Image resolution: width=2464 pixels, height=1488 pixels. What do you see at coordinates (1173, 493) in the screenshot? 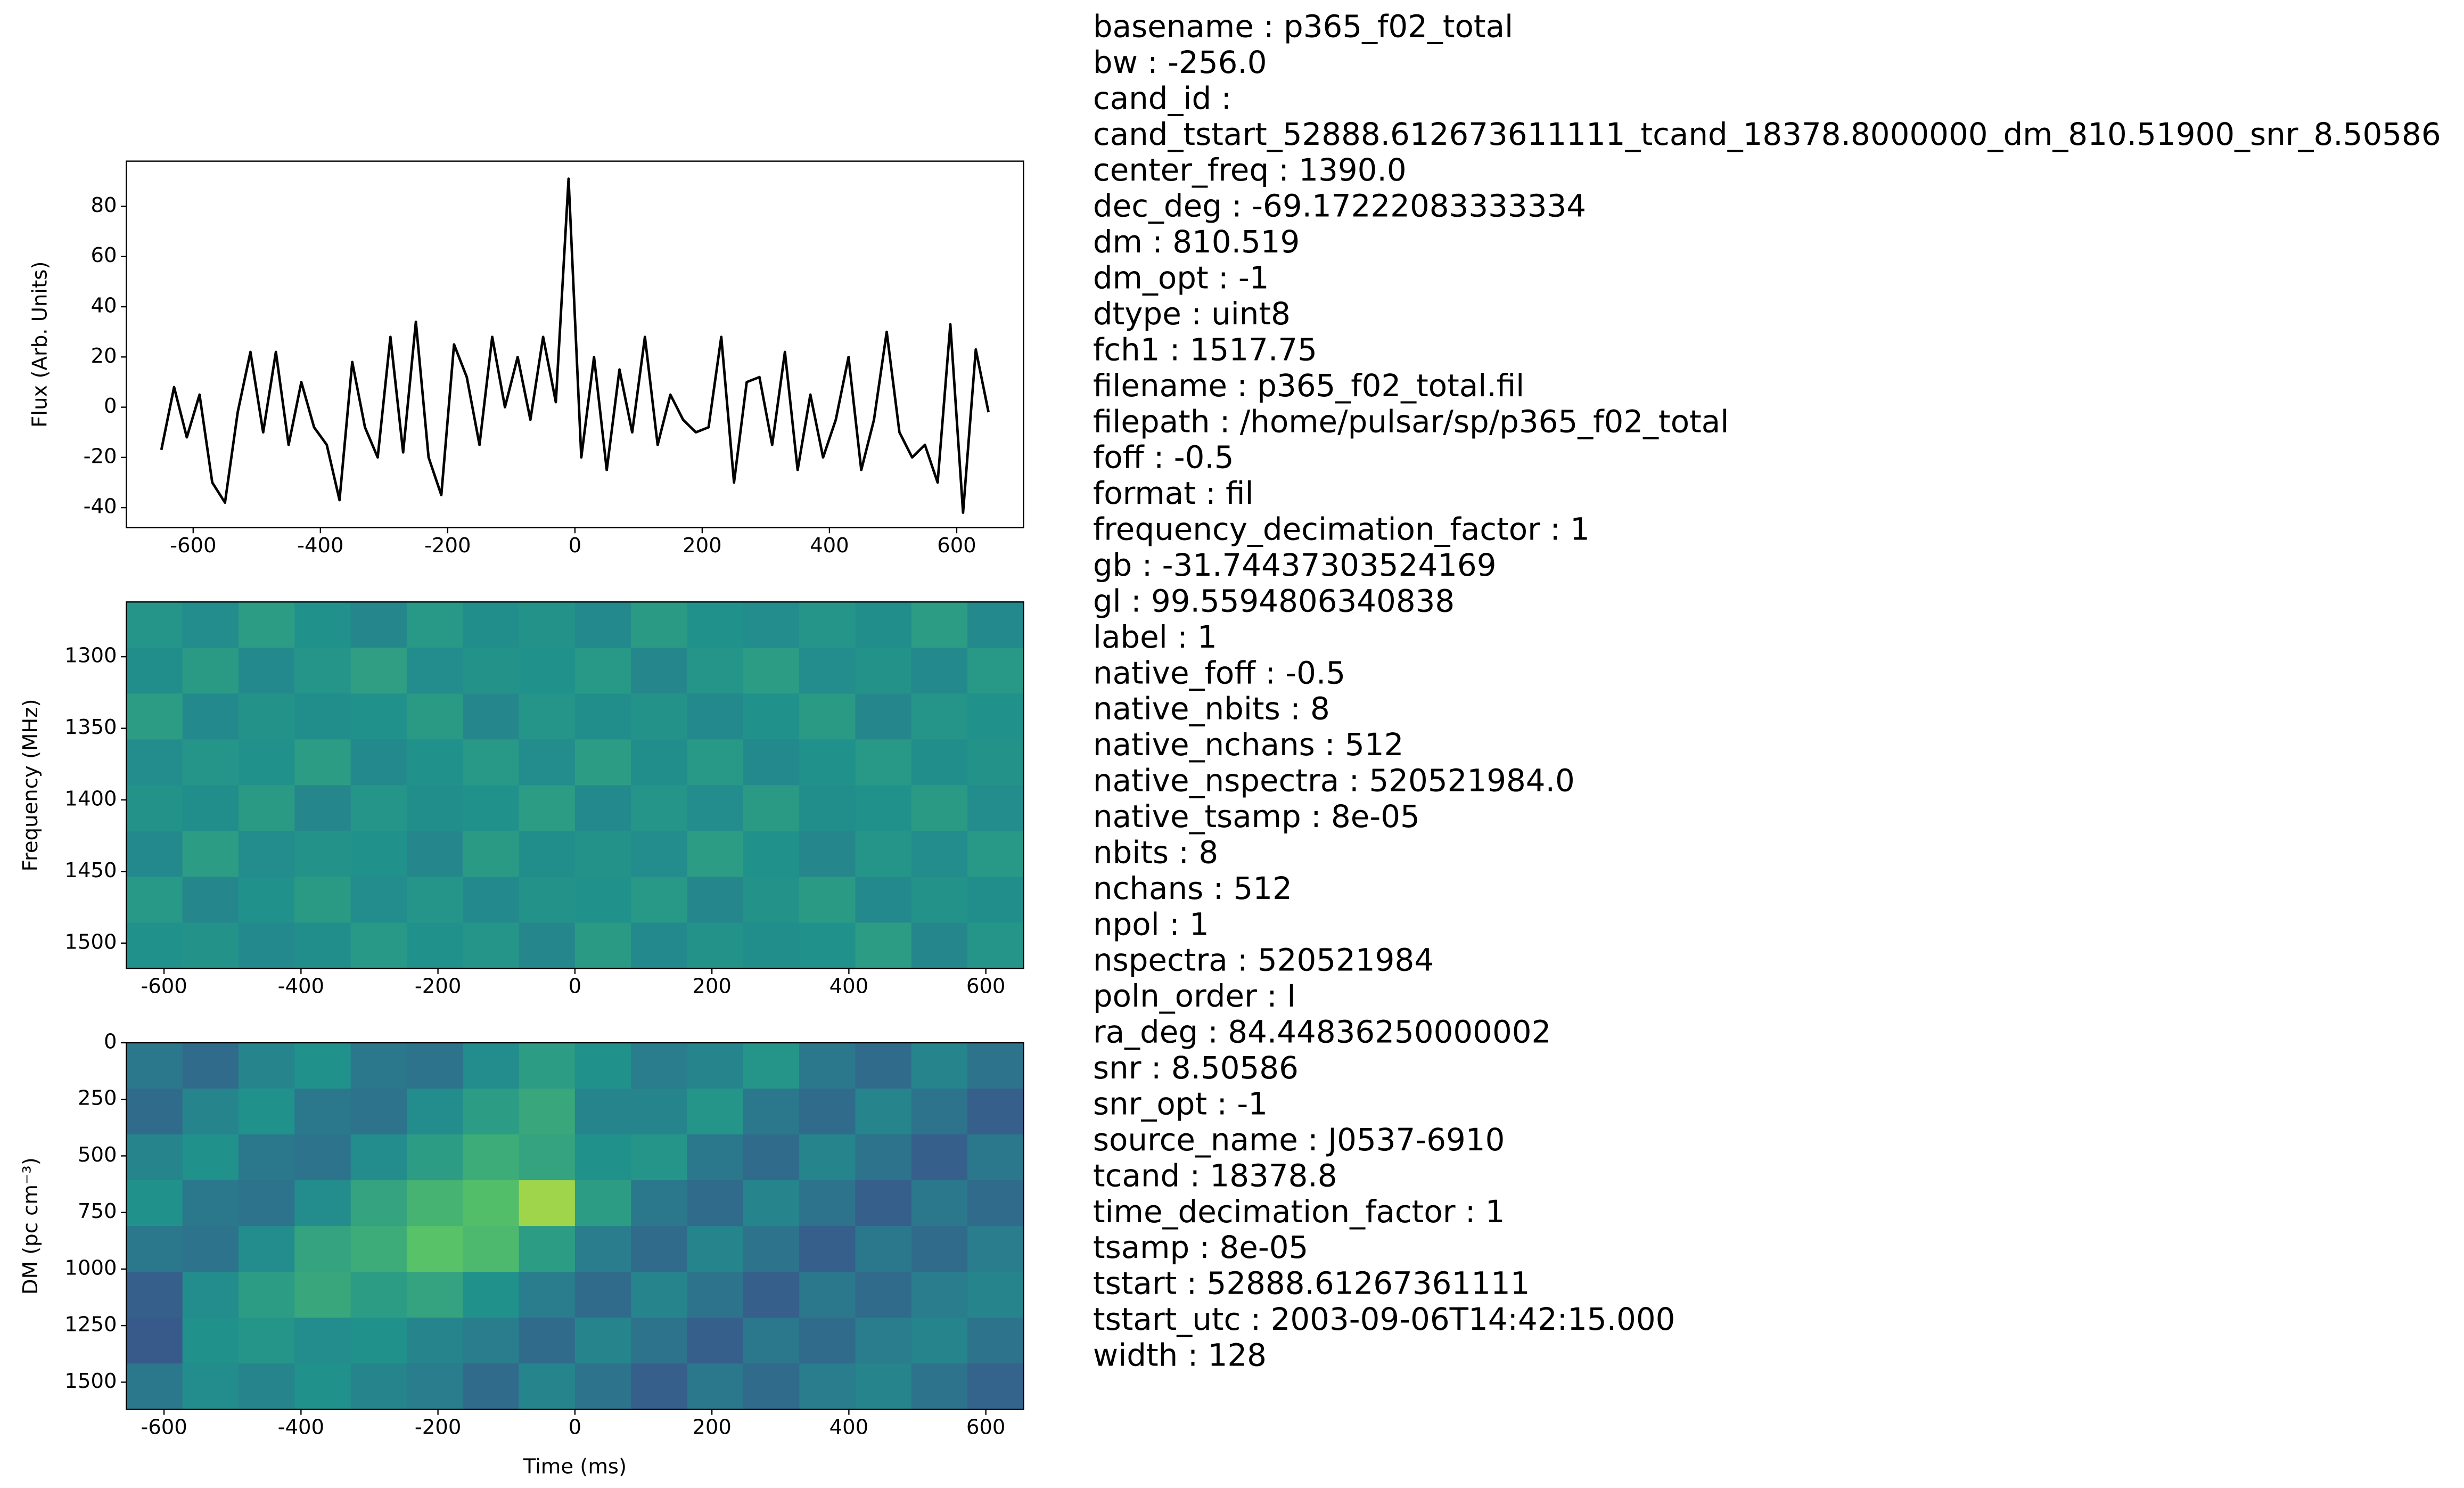
I see `metadata-line: format : fil` at bounding box center [1173, 493].